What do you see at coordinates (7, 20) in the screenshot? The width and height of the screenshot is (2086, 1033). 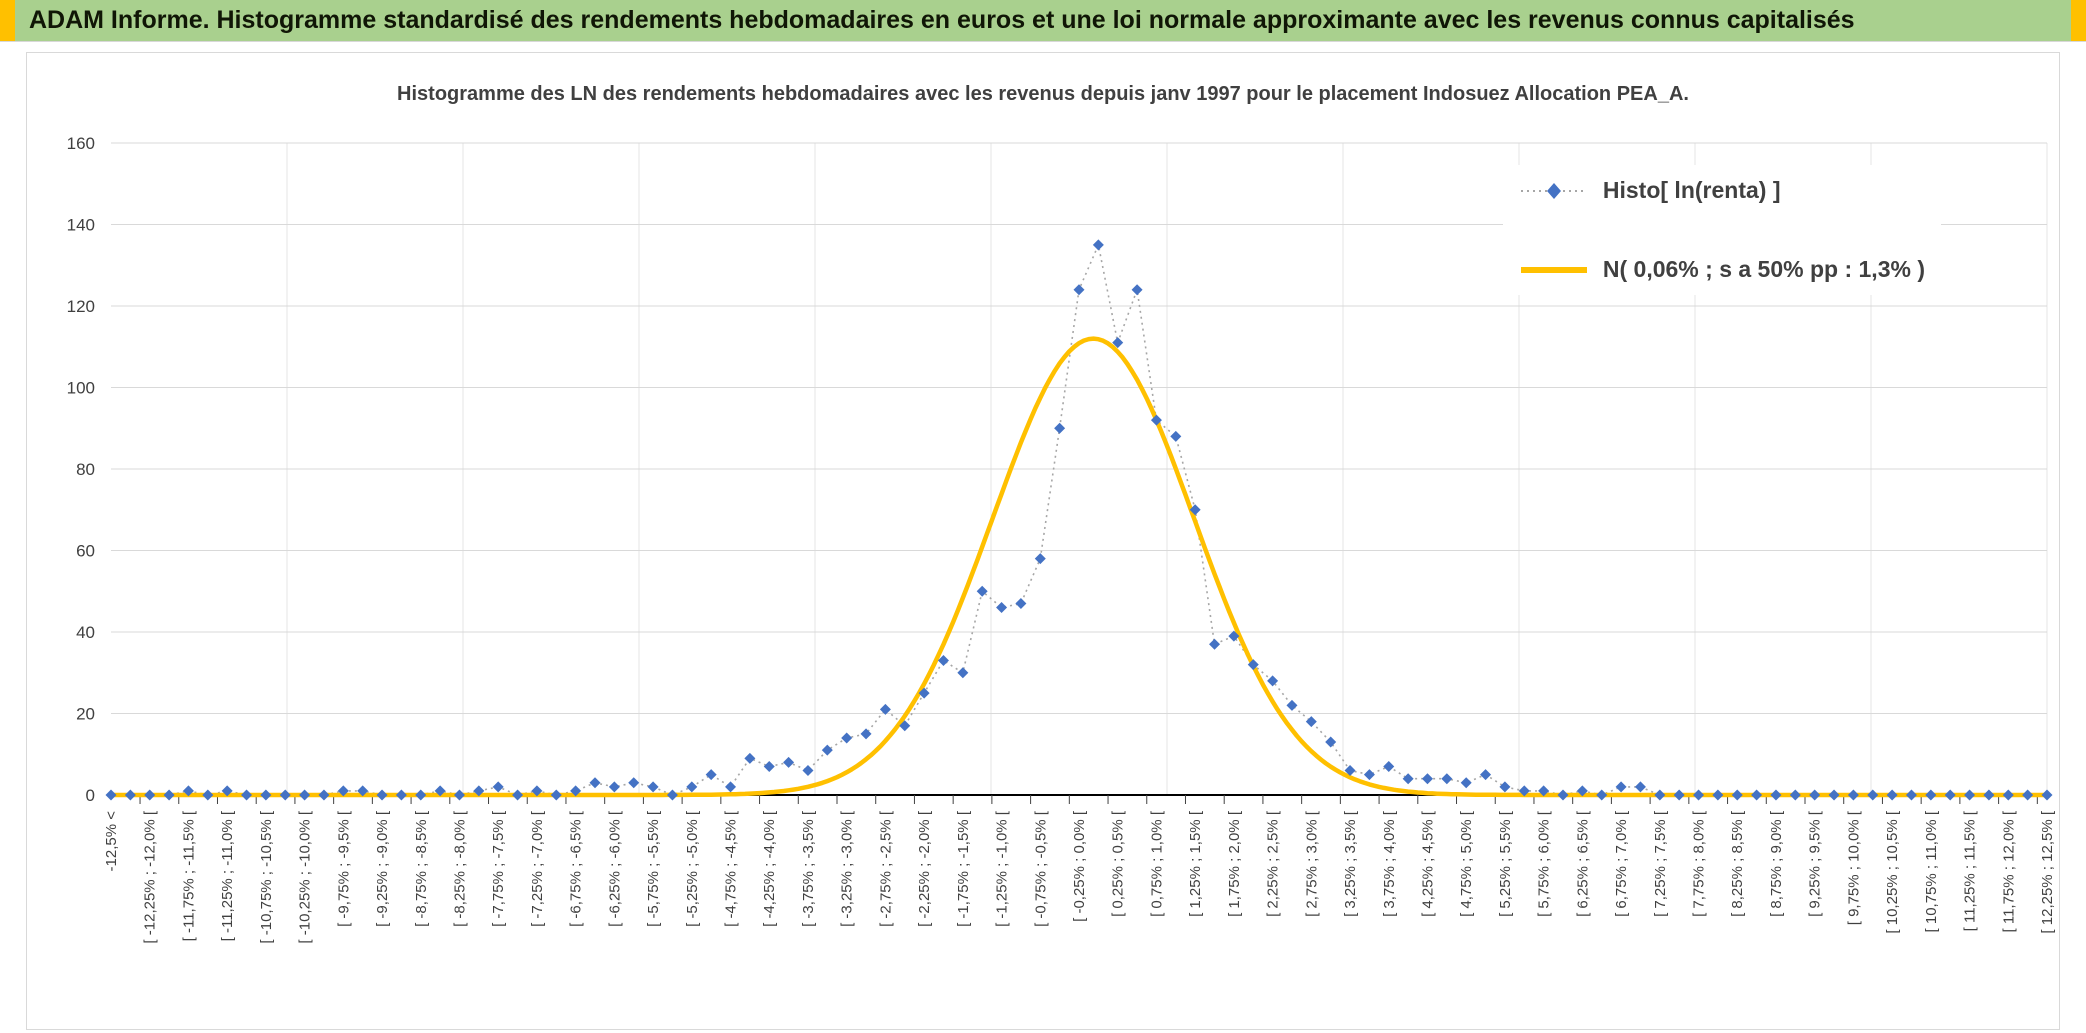 I see `top-left-accent` at bounding box center [7, 20].